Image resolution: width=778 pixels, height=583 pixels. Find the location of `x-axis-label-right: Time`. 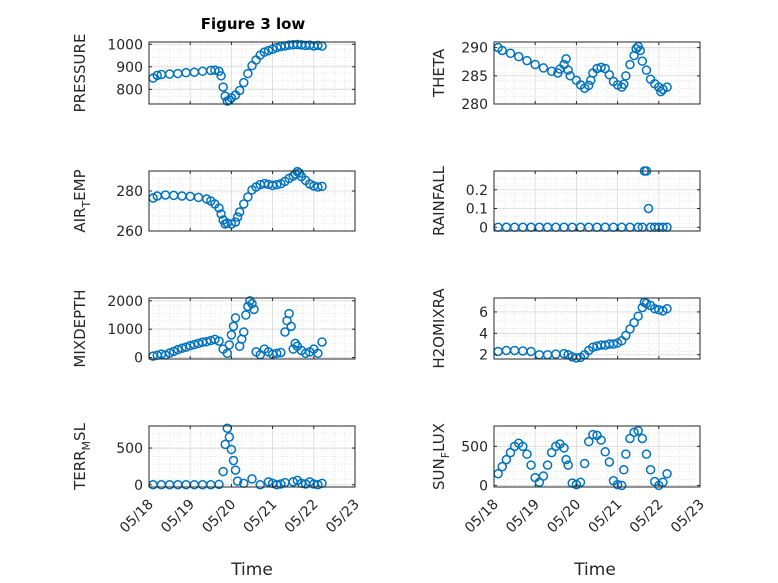

x-axis-label-right: Time is located at coordinates (594, 570).